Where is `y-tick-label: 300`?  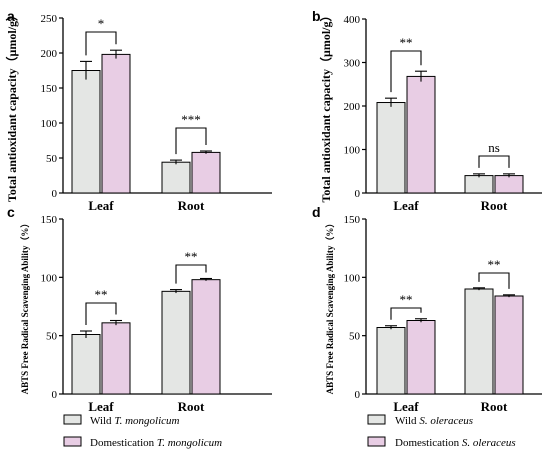 y-tick-label: 300 is located at coordinates (352, 64).